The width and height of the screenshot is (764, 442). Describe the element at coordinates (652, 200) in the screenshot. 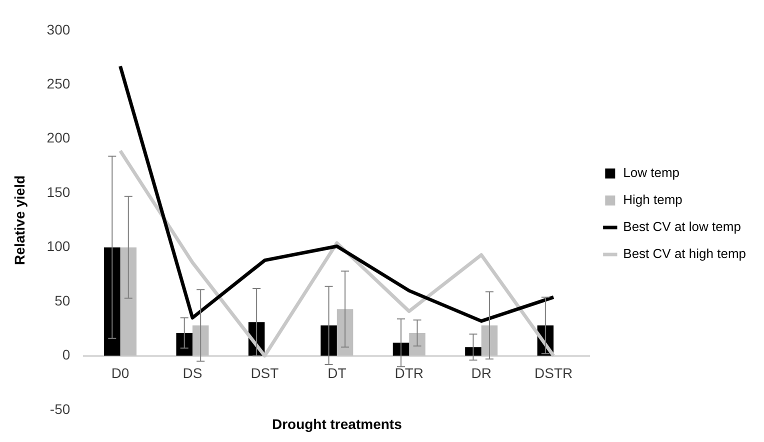

I see `legend-label: High temp` at that location.